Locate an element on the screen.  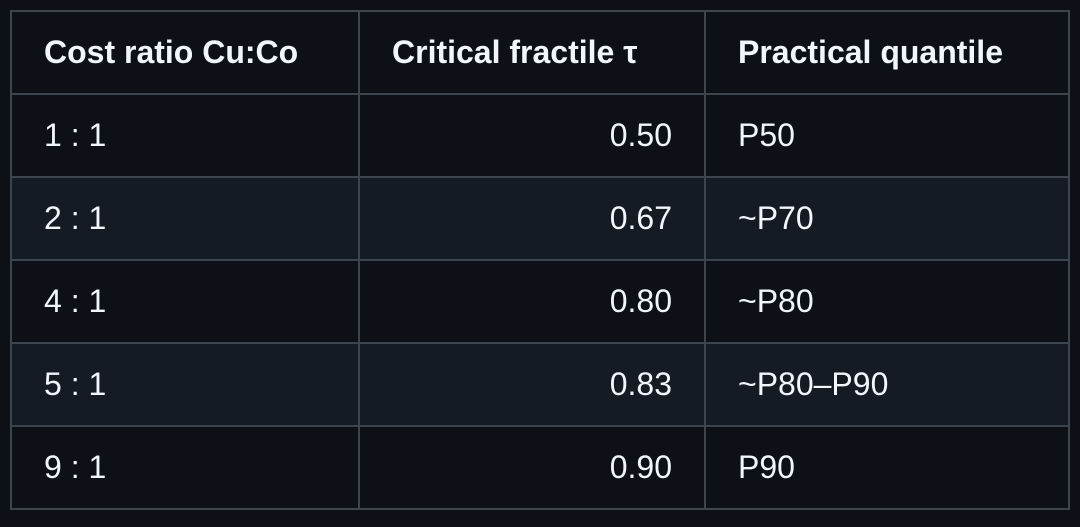
table-cell: 0.80 is located at coordinates (532, 301).